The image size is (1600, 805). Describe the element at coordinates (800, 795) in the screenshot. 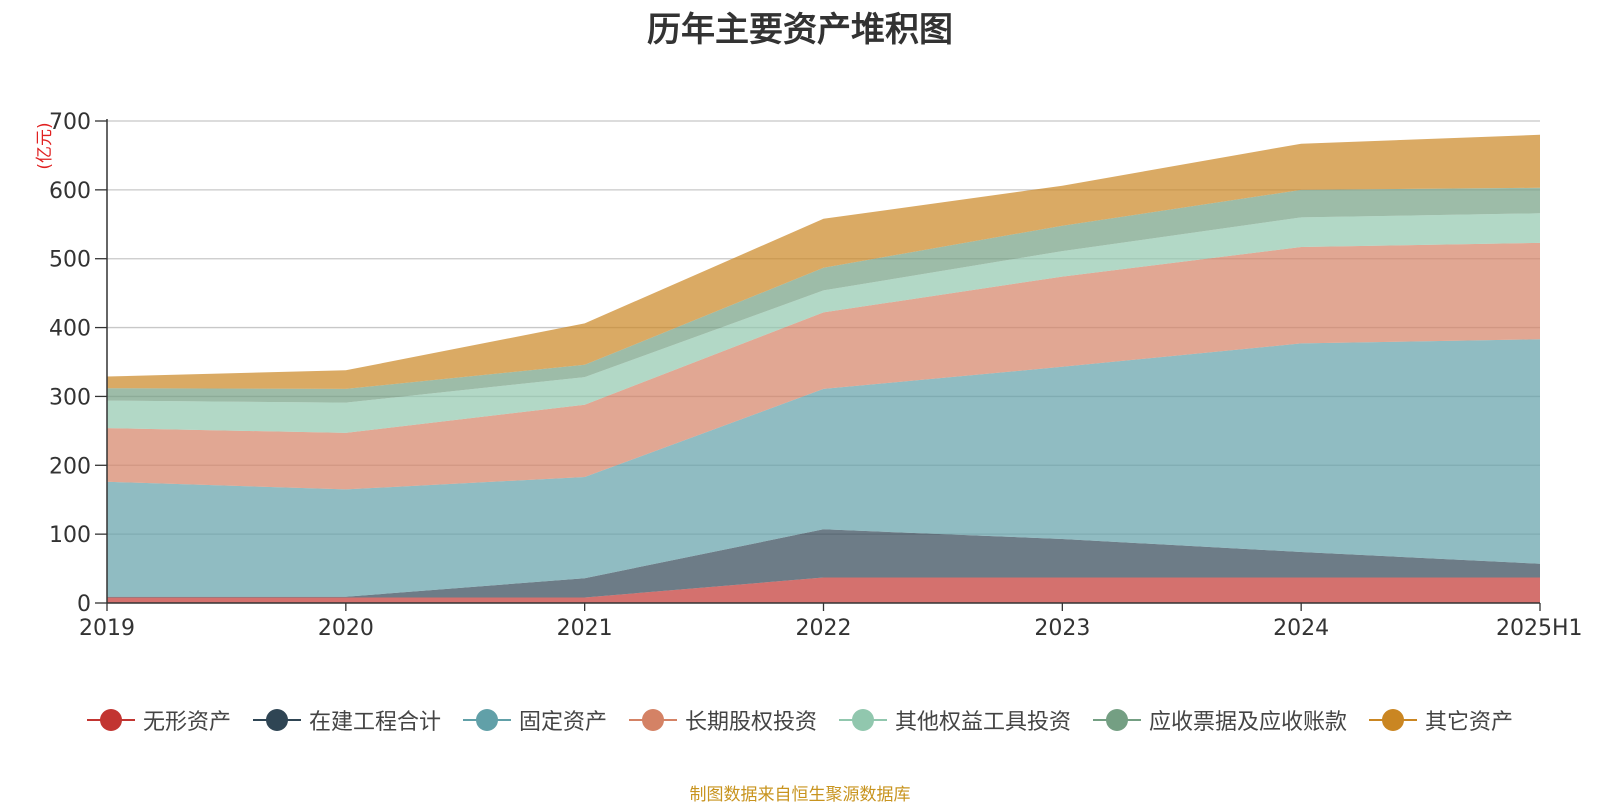

I see `source-note: 制图数据来自恒生聚源数据库` at that location.